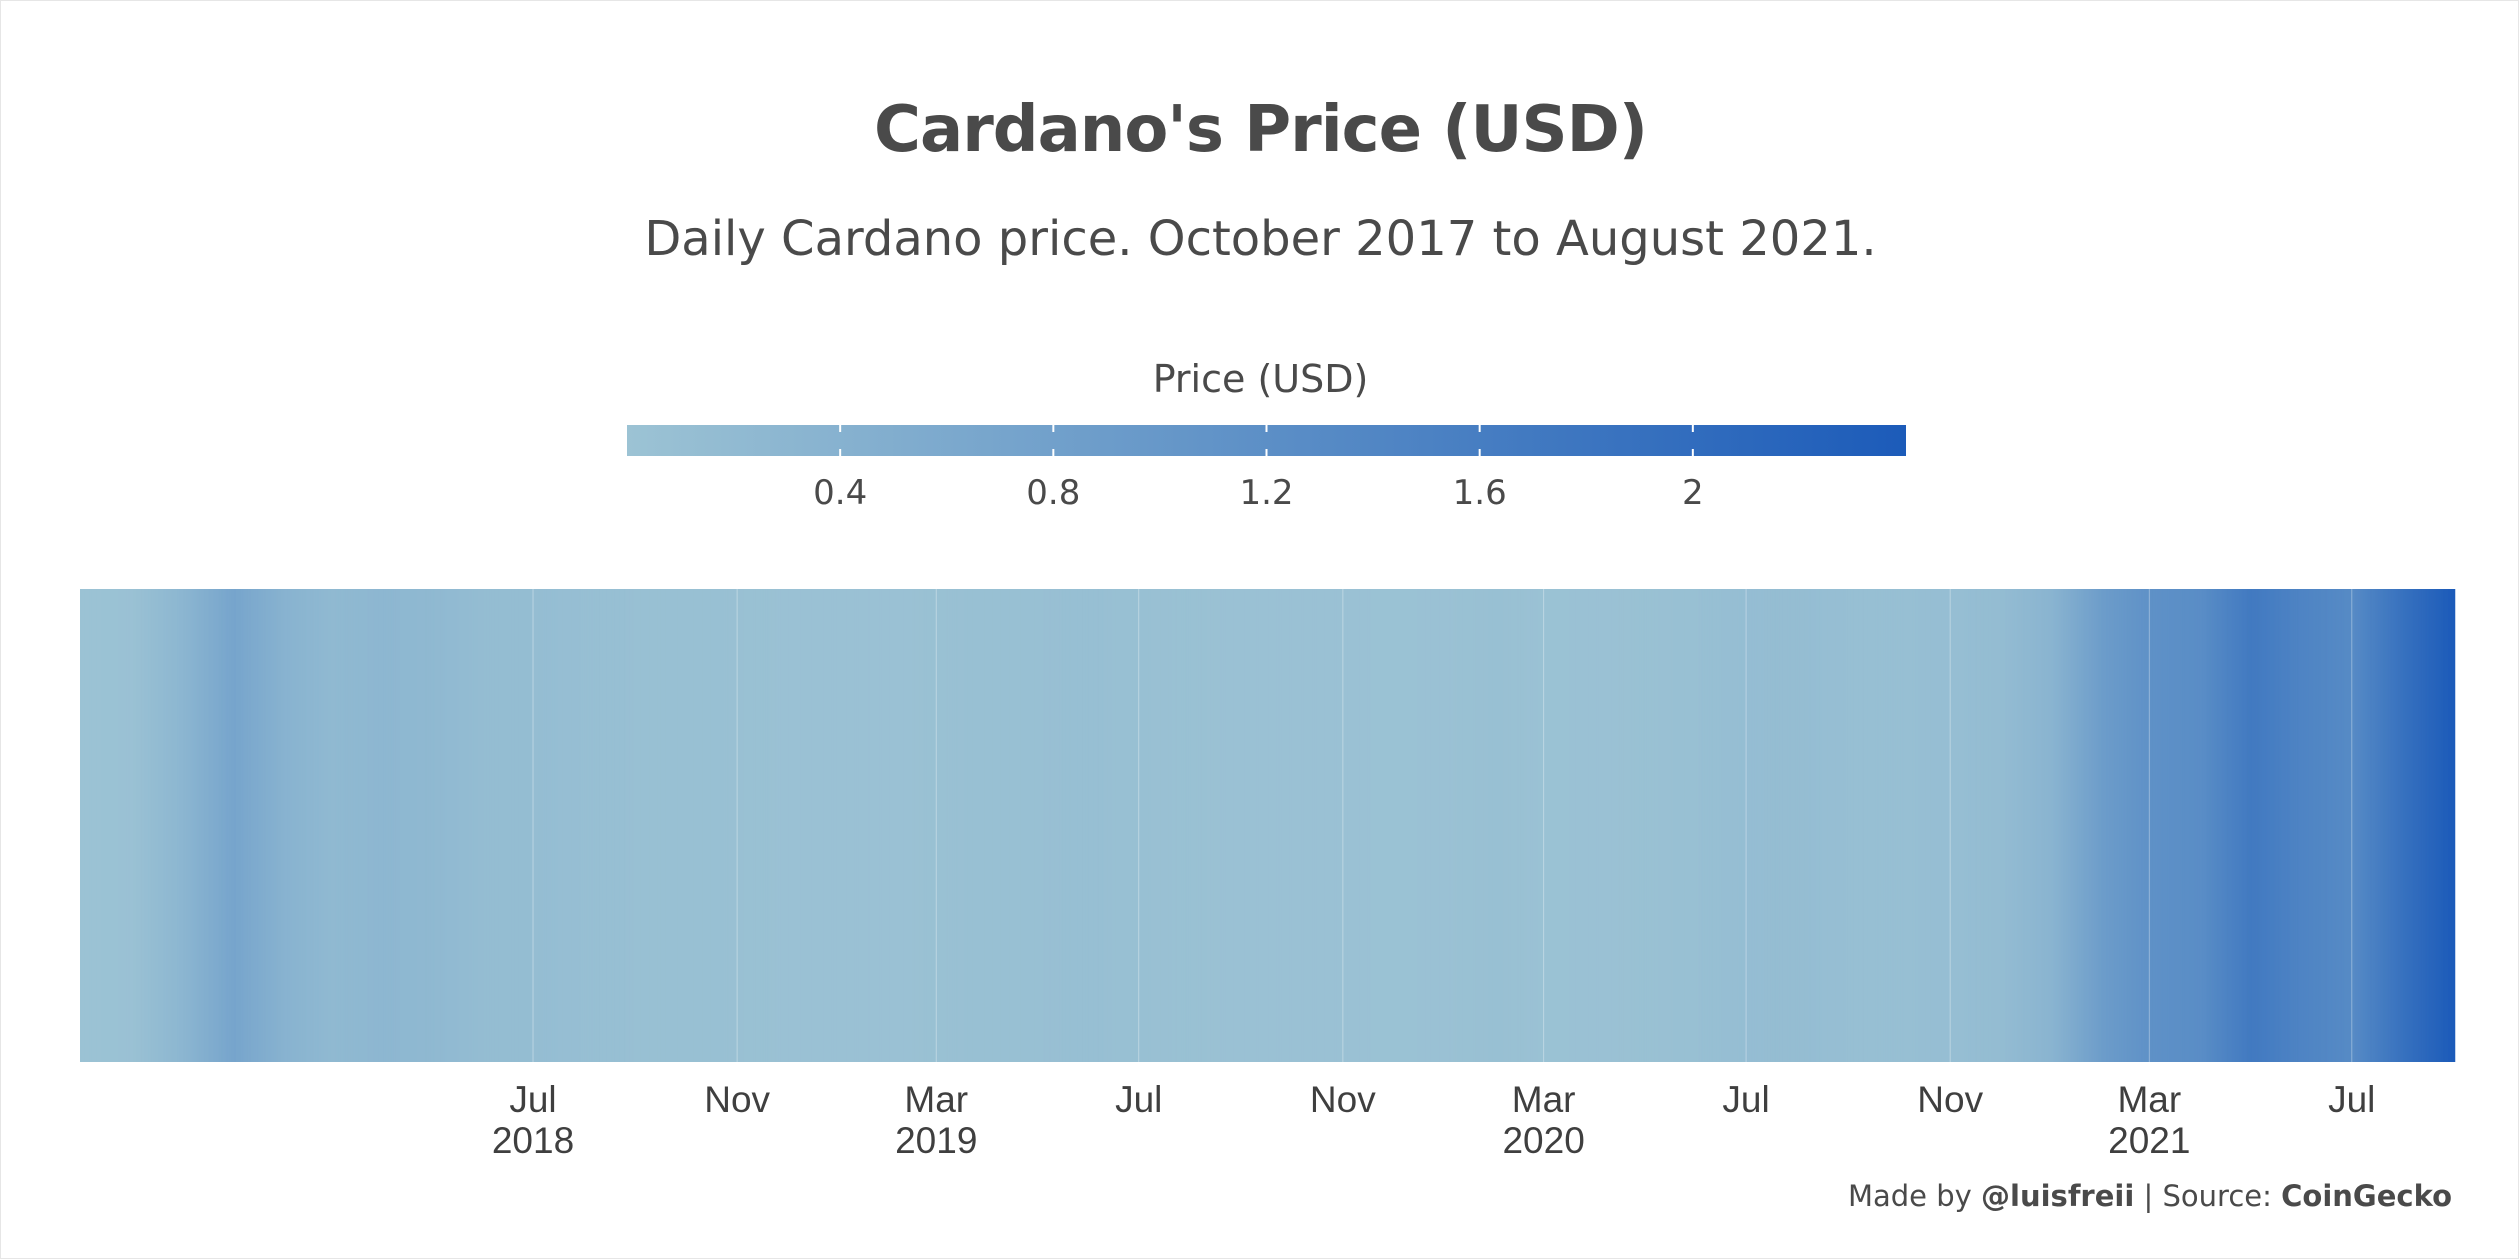 The width and height of the screenshot is (2519, 1260). Describe the element at coordinates (1261, 130) in the screenshot. I see `chart-title: Cardano's Price (USD)` at that location.